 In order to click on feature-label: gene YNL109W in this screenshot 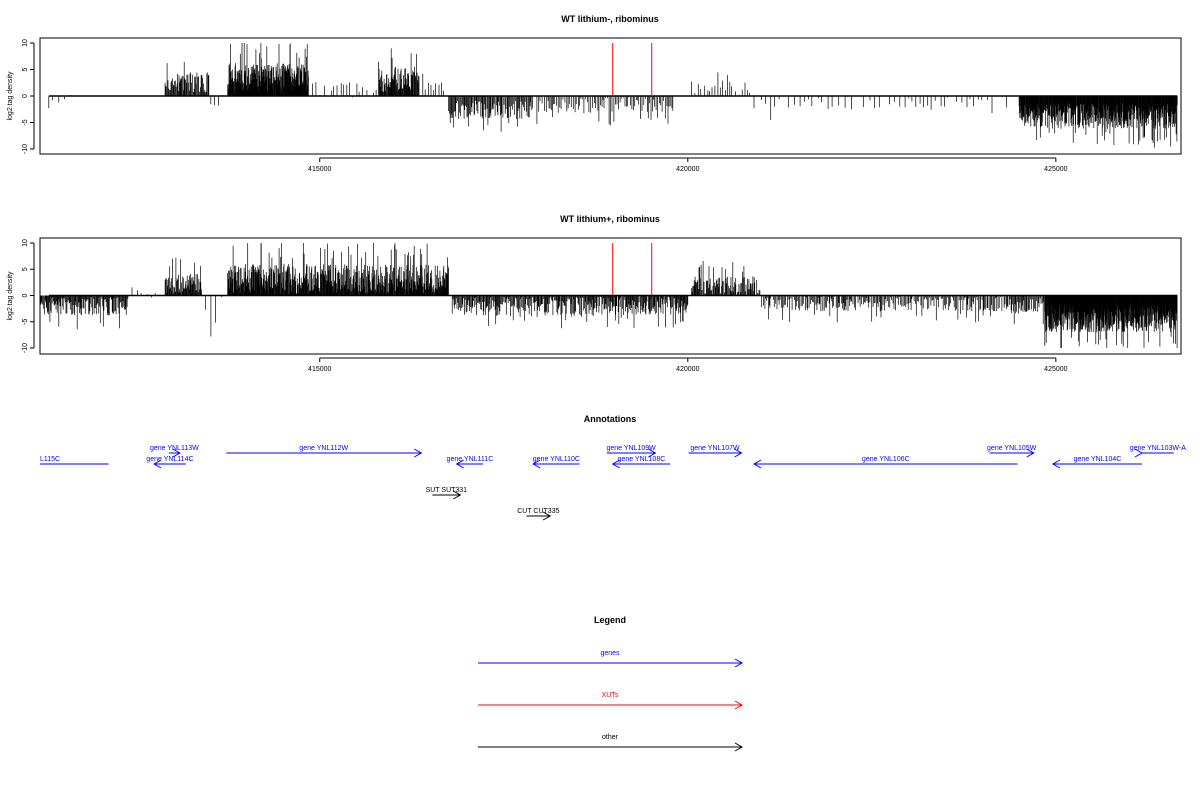, I will do `click(631, 448)`.